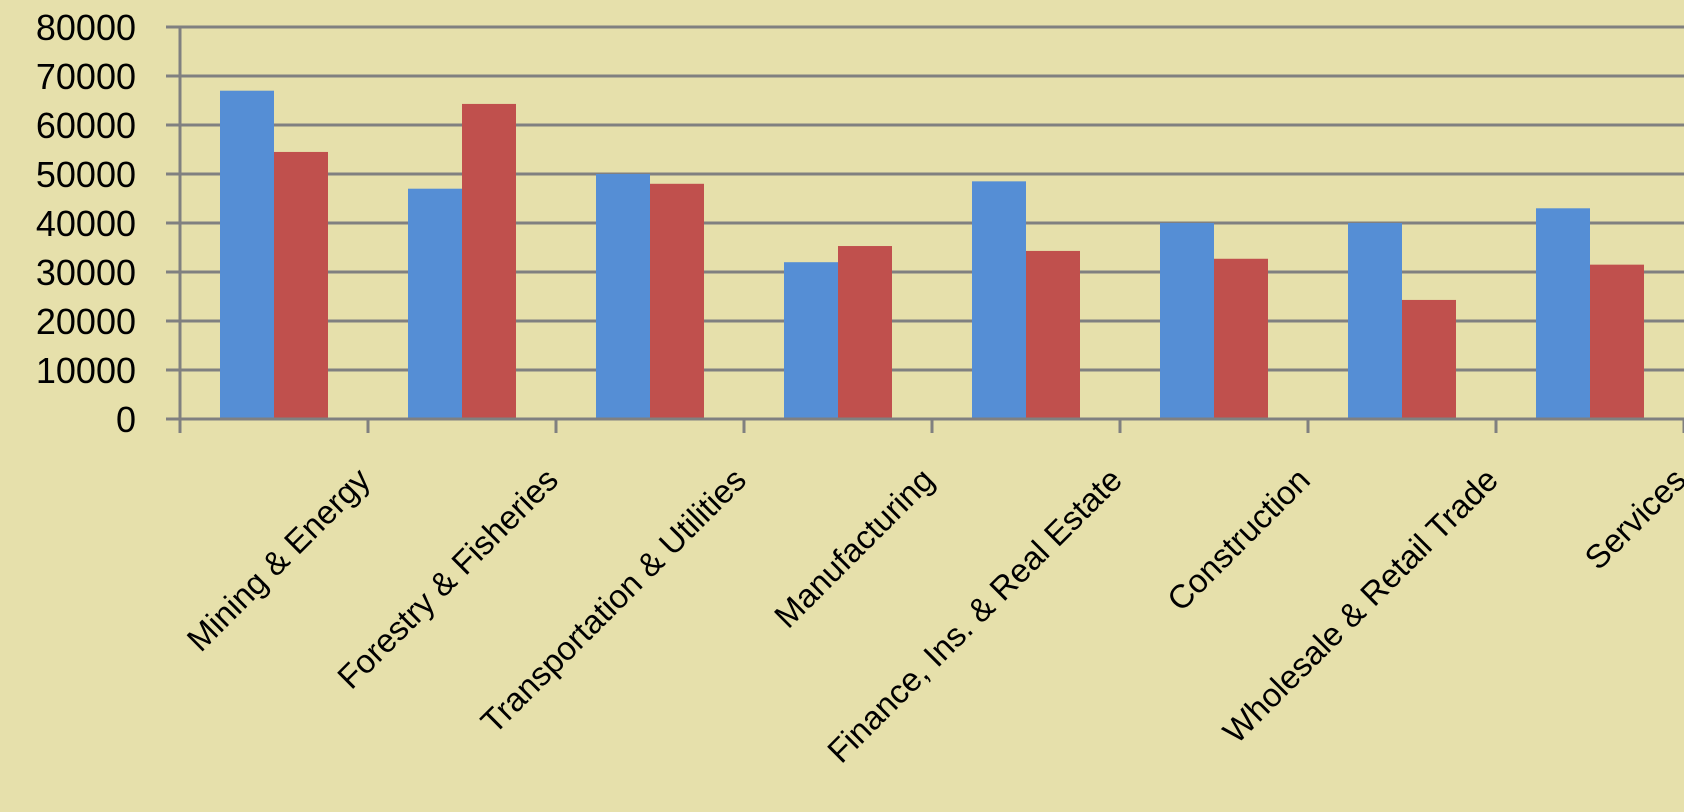  Describe the element at coordinates (86, 321) in the screenshot. I see `y-tick-label: 20000` at that location.